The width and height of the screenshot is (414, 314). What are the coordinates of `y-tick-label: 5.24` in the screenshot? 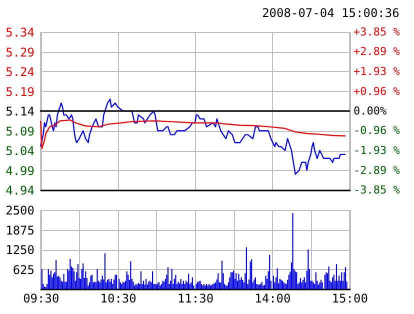 It's located at (20, 72).